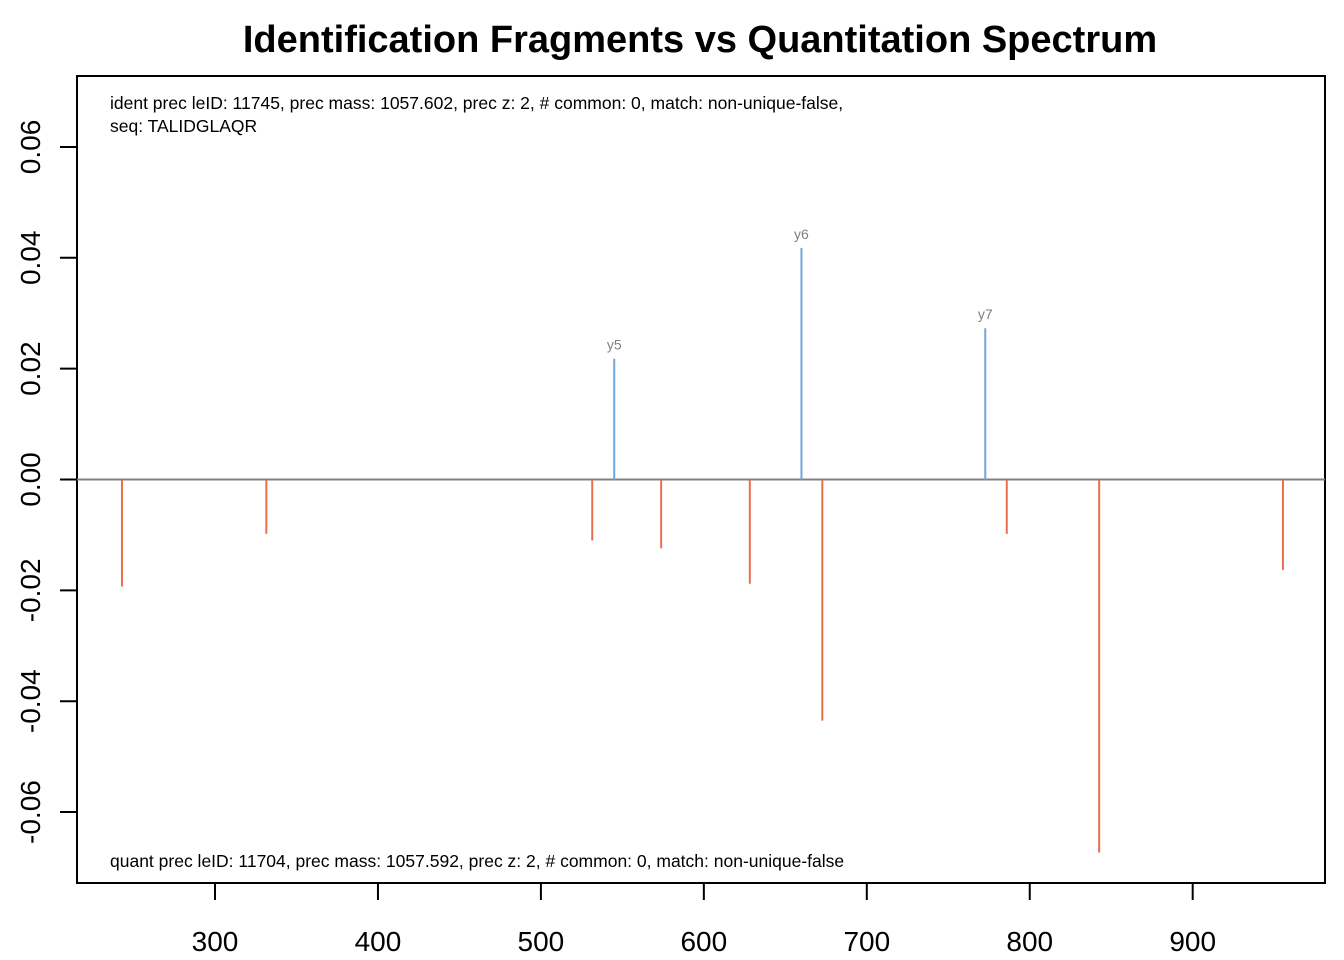 The width and height of the screenshot is (1344, 960). Describe the element at coordinates (1192, 941) in the screenshot. I see `x-tick-label: 900` at that location.